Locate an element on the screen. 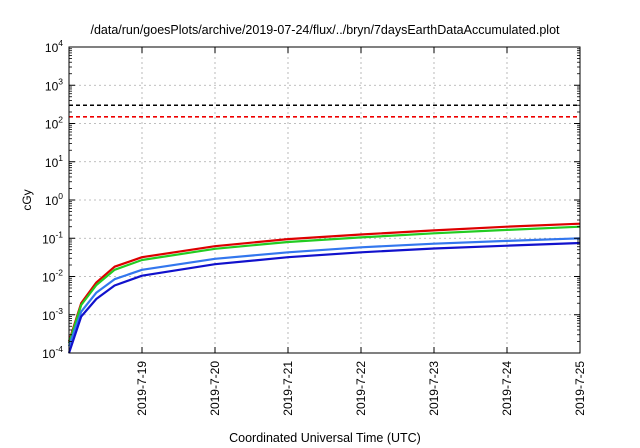  y-tick-label: 10³ is located at coordinates (54, 84).